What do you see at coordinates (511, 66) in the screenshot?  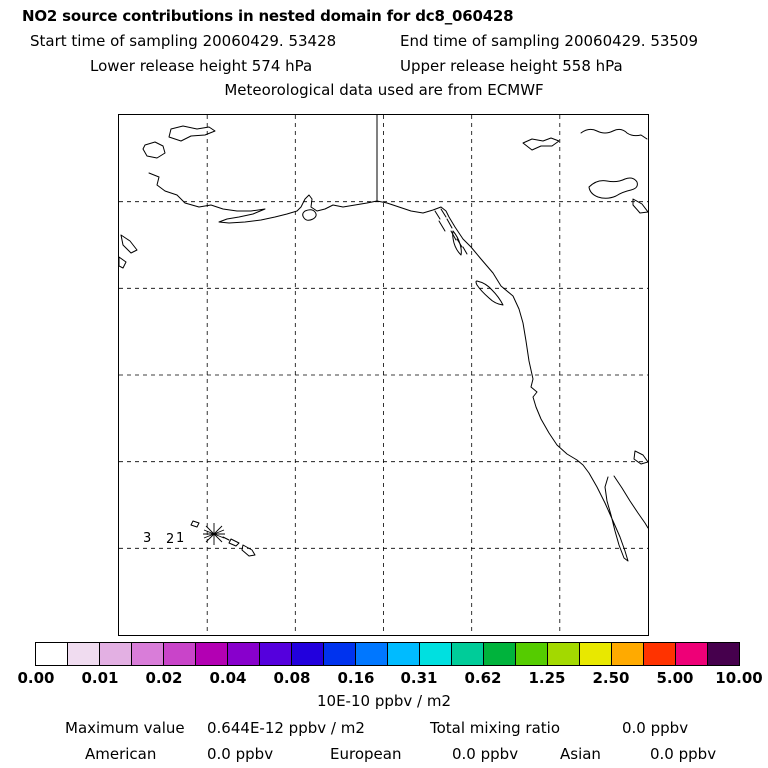 I see `upper-release-label: Upper release height 558 hPa` at bounding box center [511, 66].